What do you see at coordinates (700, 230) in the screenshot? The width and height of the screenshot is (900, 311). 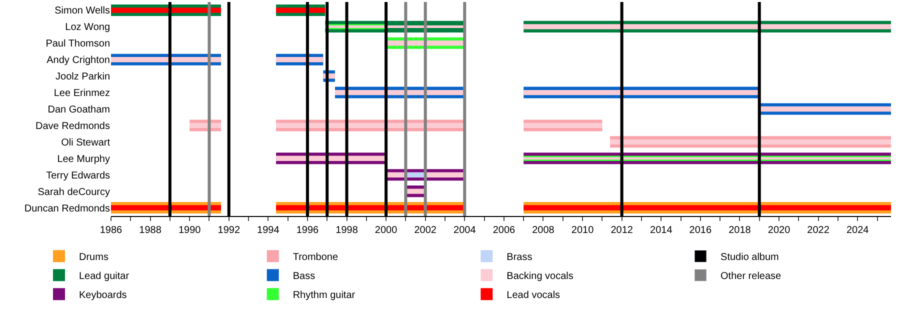 I see `x-tick-label: 2016` at bounding box center [700, 230].